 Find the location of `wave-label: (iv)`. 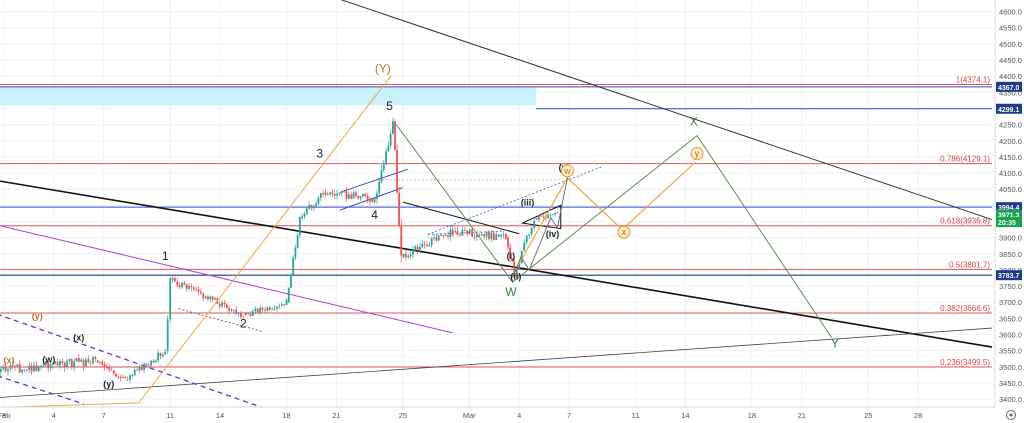

wave-label: (iv) is located at coordinates (553, 234).